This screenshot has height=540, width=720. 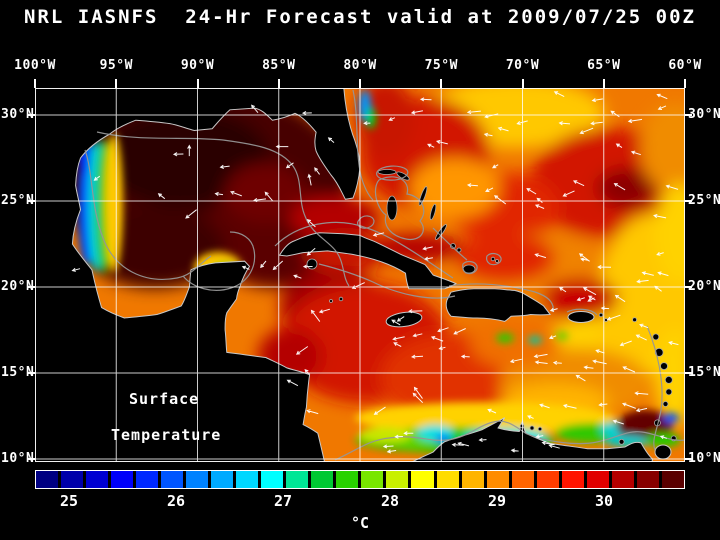 What do you see at coordinates (283, 501) in the screenshot?
I see `colorbar-tick-label: 27` at bounding box center [283, 501].